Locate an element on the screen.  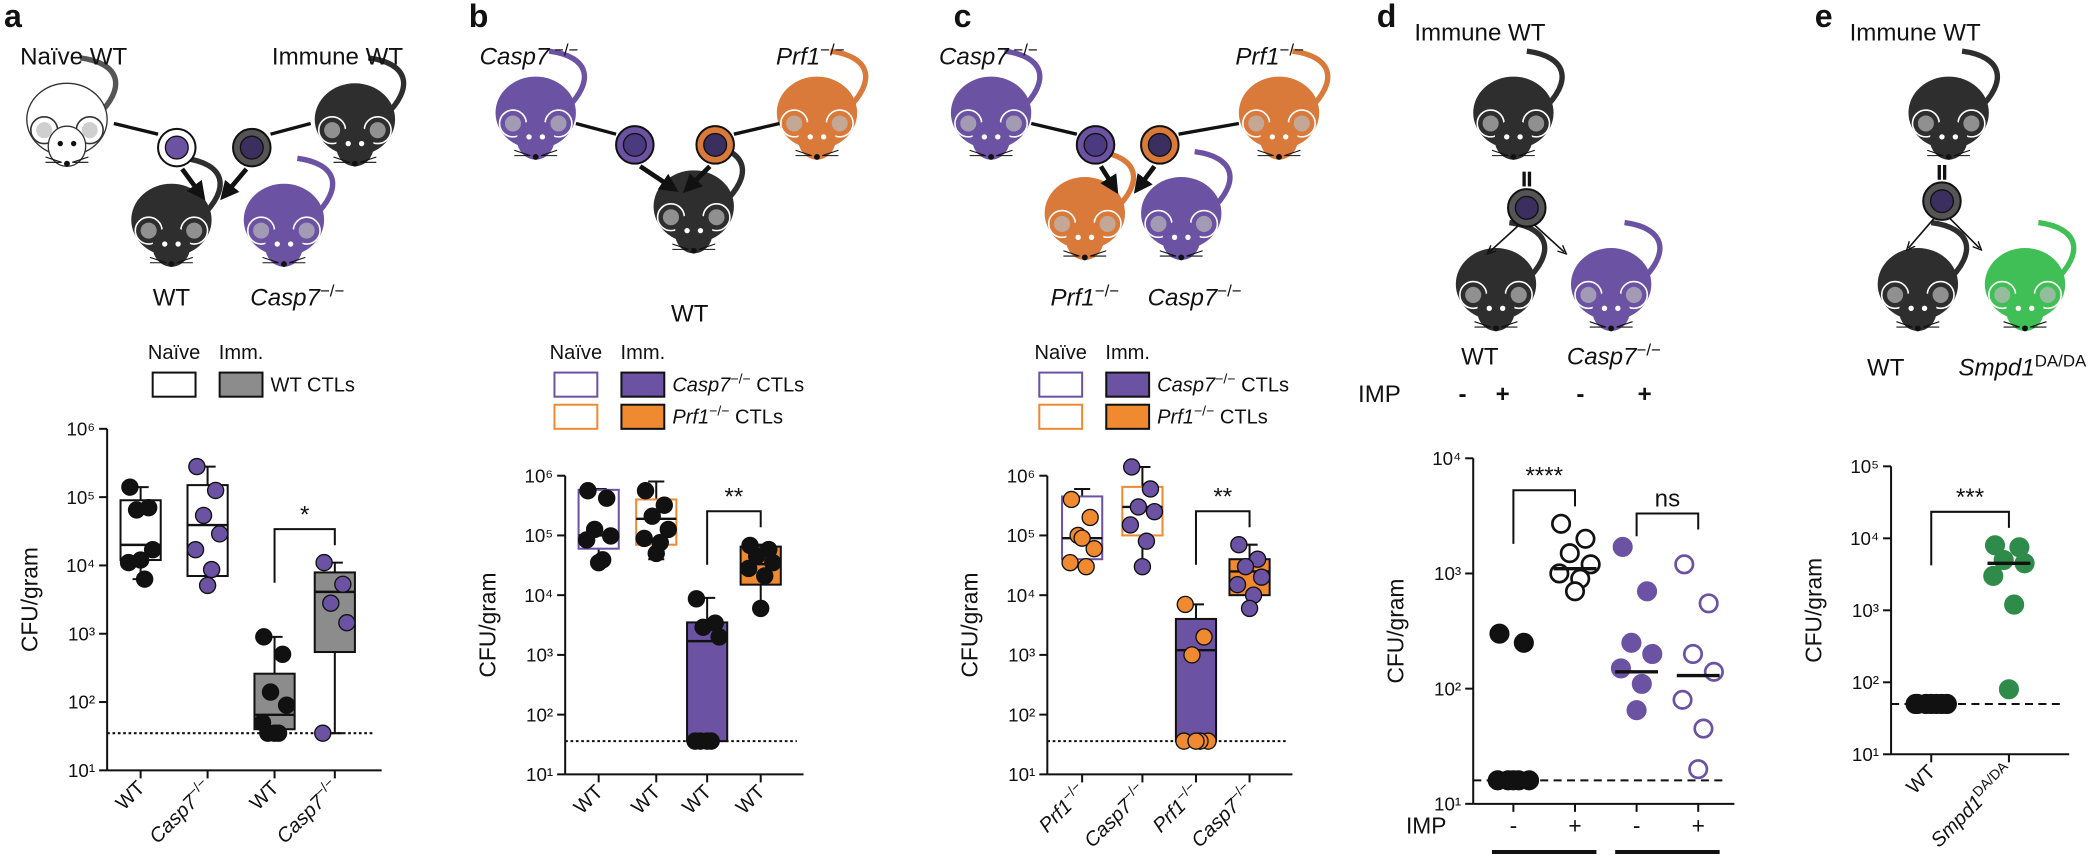
diagram-label: WT is located at coordinates (1480, 357).